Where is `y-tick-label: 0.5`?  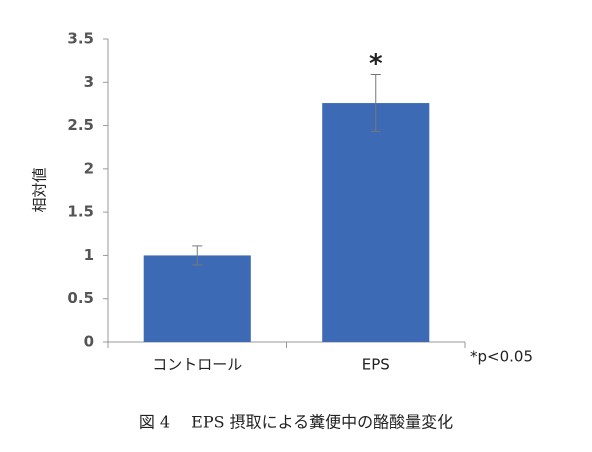
y-tick-label: 0.5 is located at coordinates (80, 298).